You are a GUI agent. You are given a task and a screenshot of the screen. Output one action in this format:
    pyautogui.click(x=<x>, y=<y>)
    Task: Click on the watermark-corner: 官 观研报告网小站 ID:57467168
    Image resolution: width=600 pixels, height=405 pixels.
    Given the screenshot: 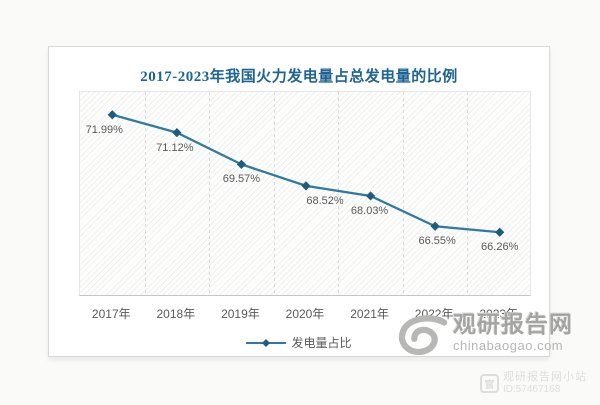 What is the action you would take?
    pyautogui.click(x=533, y=383)
    